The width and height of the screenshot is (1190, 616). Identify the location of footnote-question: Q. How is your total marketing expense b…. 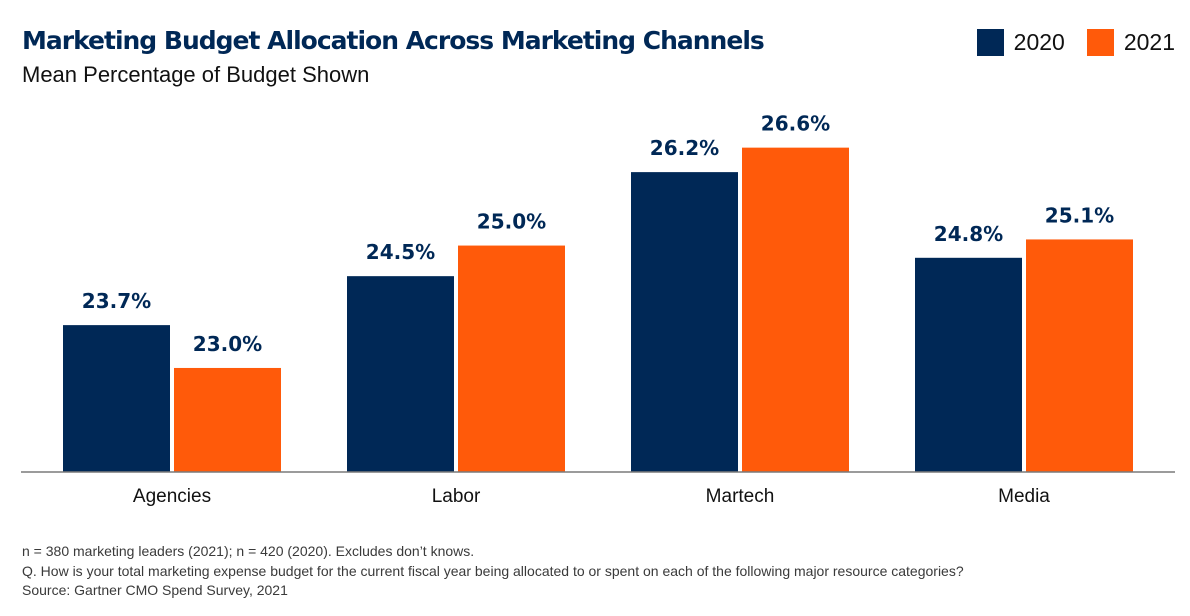
(493, 570).